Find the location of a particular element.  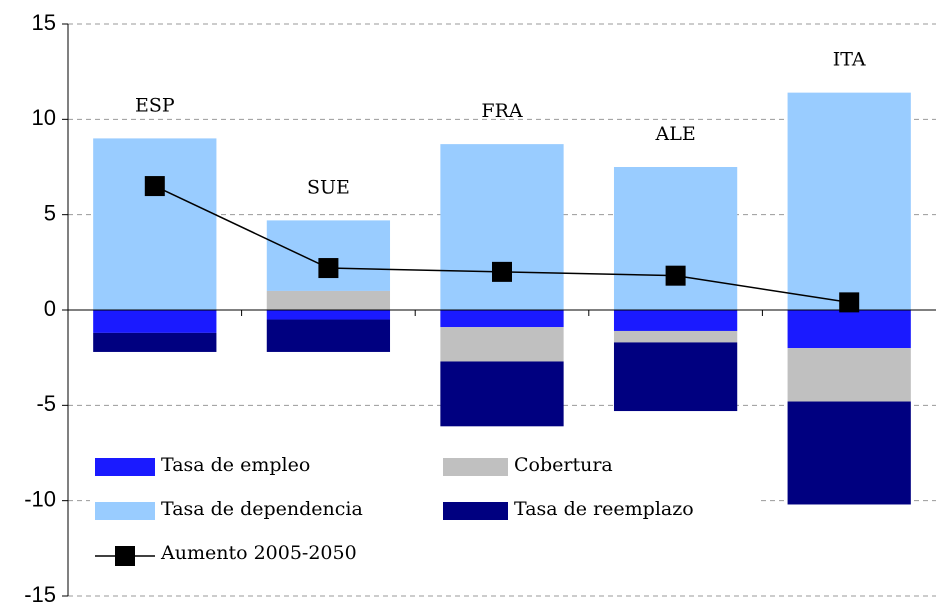

y-tick-label: -15 is located at coordinates (40, 594).